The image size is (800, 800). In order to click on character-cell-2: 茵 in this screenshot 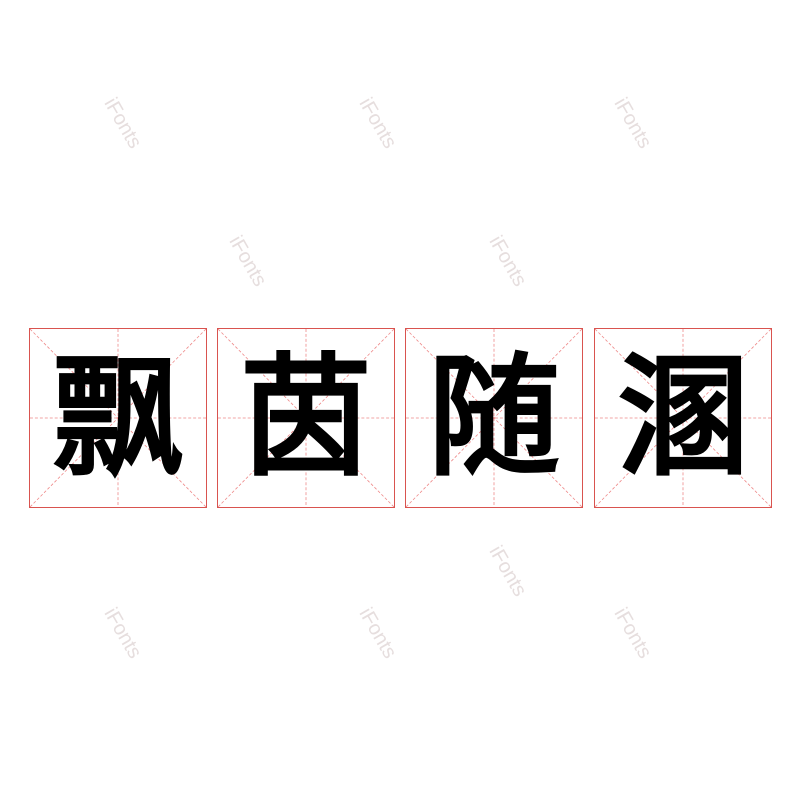, I will do `click(306, 418)`.